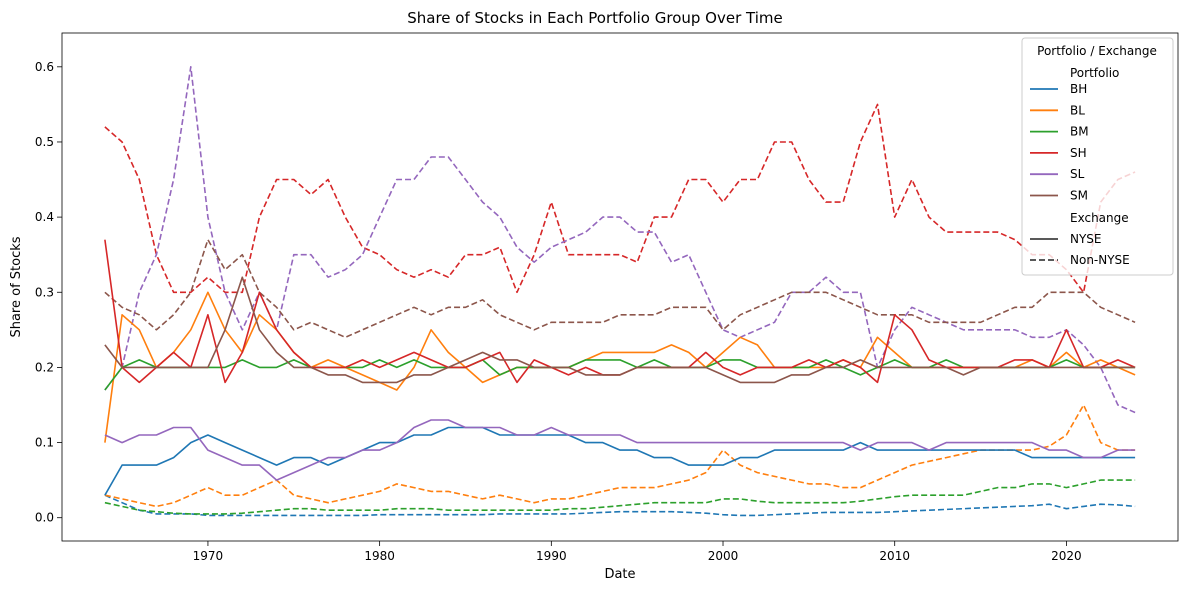 The image size is (1189, 590). What do you see at coordinates (379, 556) in the screenshot?
I see `x-tick-label: 1980` at bounding box center [379, 556].